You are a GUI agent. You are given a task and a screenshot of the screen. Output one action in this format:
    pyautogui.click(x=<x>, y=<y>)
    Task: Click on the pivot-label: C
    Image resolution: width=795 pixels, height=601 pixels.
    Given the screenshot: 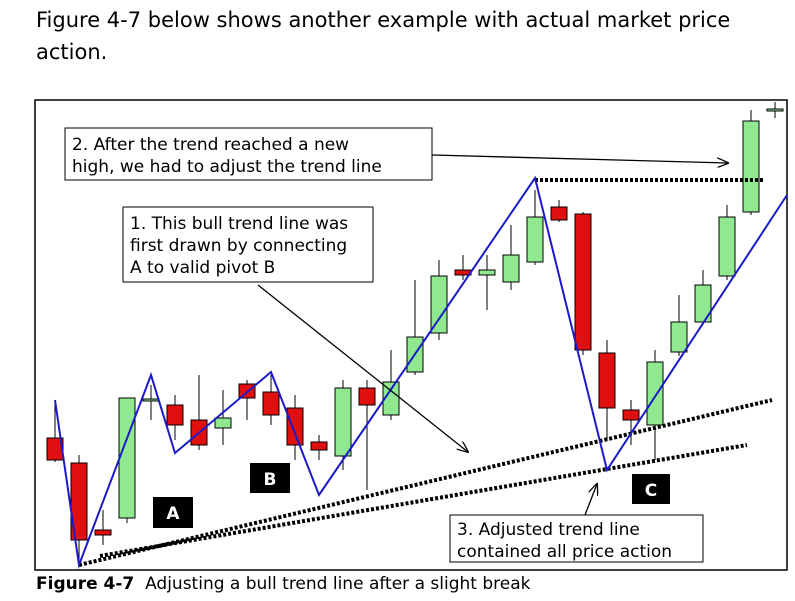 What is the action you would take?
    pyautogui.click(x=651, y=491)
    